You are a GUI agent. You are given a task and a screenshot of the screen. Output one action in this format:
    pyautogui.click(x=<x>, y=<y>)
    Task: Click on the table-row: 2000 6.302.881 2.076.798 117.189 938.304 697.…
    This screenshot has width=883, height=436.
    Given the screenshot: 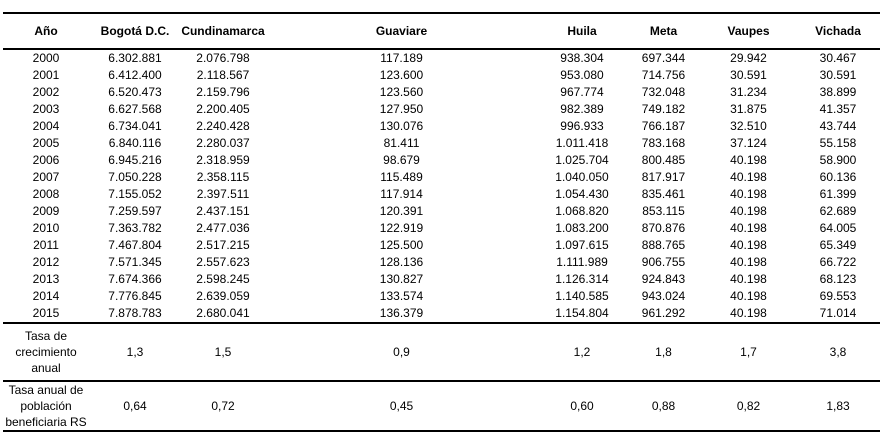 What is the action you would take?
    pyautogui.click(x=441, y=58)
    